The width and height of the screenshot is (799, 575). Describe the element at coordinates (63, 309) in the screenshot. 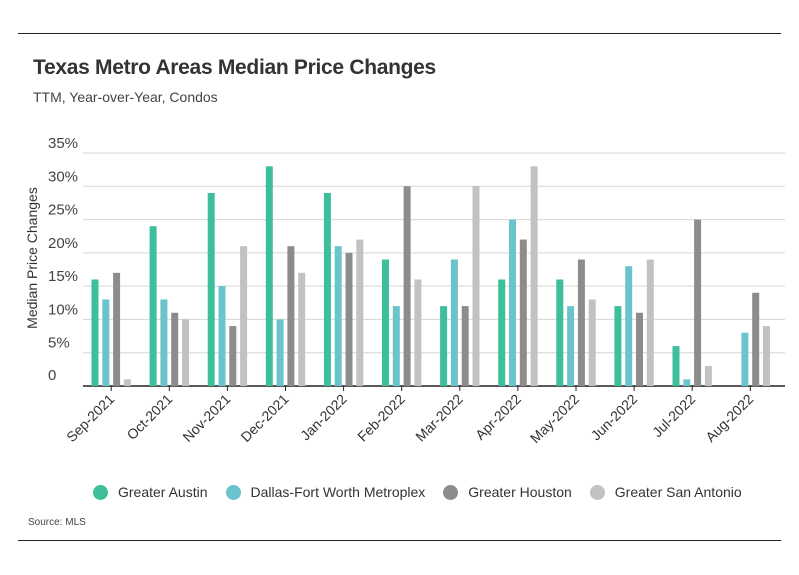

I see `y-tick-label: 10%` at that location.